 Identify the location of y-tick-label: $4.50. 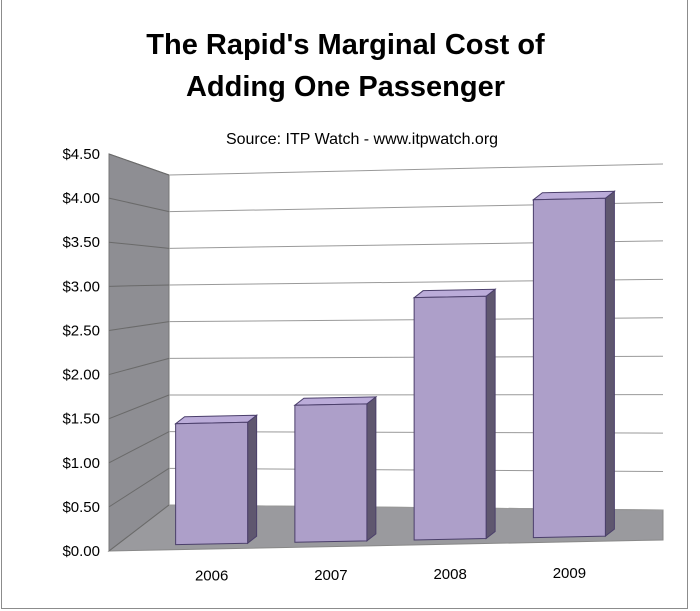
(81, 154).